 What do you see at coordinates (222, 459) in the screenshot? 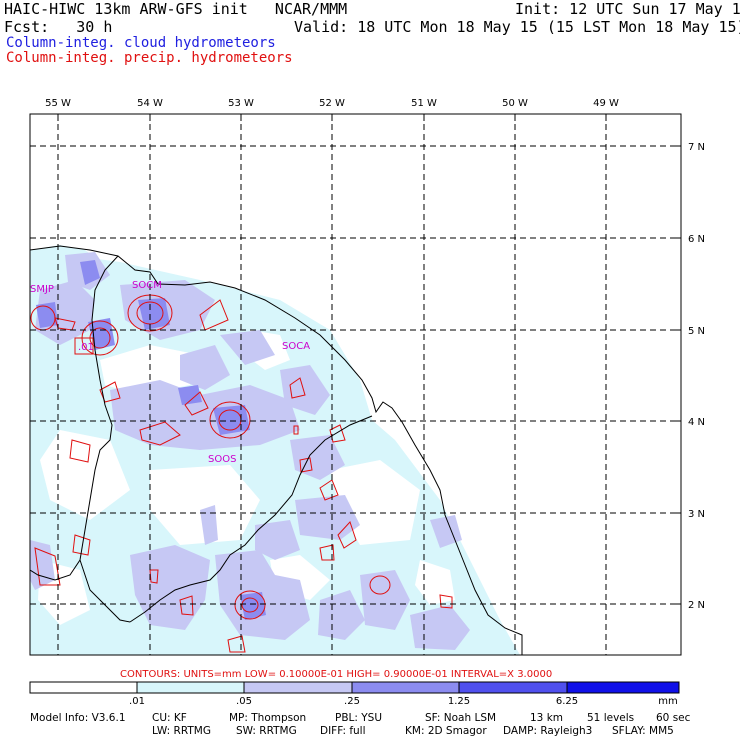
I see `station-soos: SOOS` at bounding box center [222, 459].